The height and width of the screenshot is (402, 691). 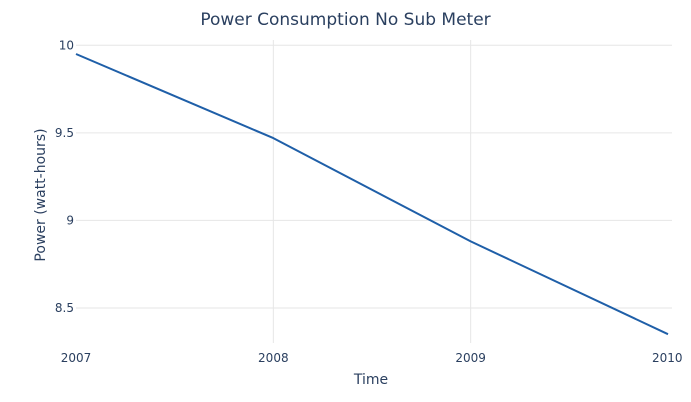 I want to click on y-tick-label: 9, so click(x=70, y=220).